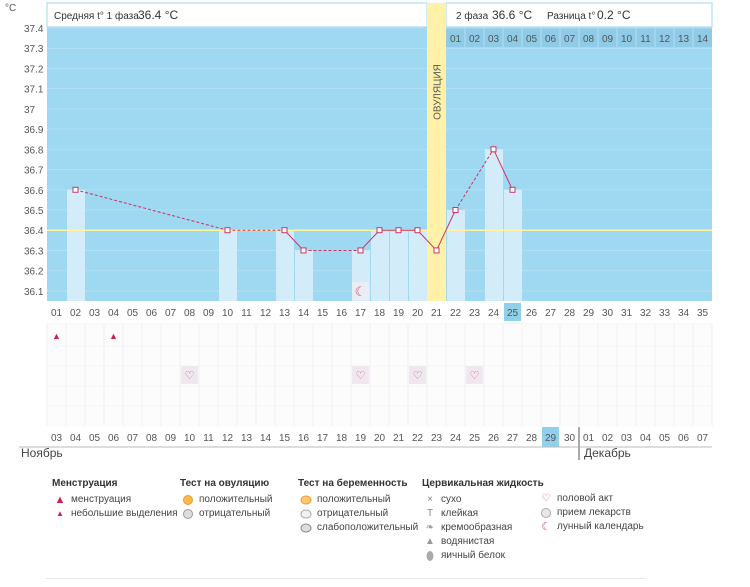  What do you see at coordinates (246, 313) in the screenshot?
I see `cycle-day-label: 11` at bounding box center [246, 313].